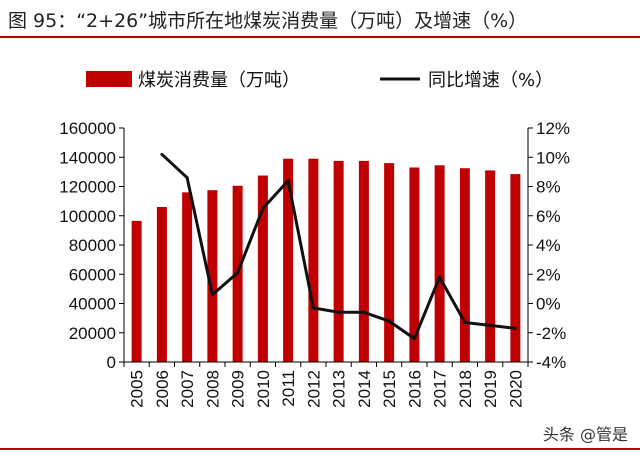  Describe the element at coordinates (313, 307) in the screenshot. I see `growth-point-2012` at that location.